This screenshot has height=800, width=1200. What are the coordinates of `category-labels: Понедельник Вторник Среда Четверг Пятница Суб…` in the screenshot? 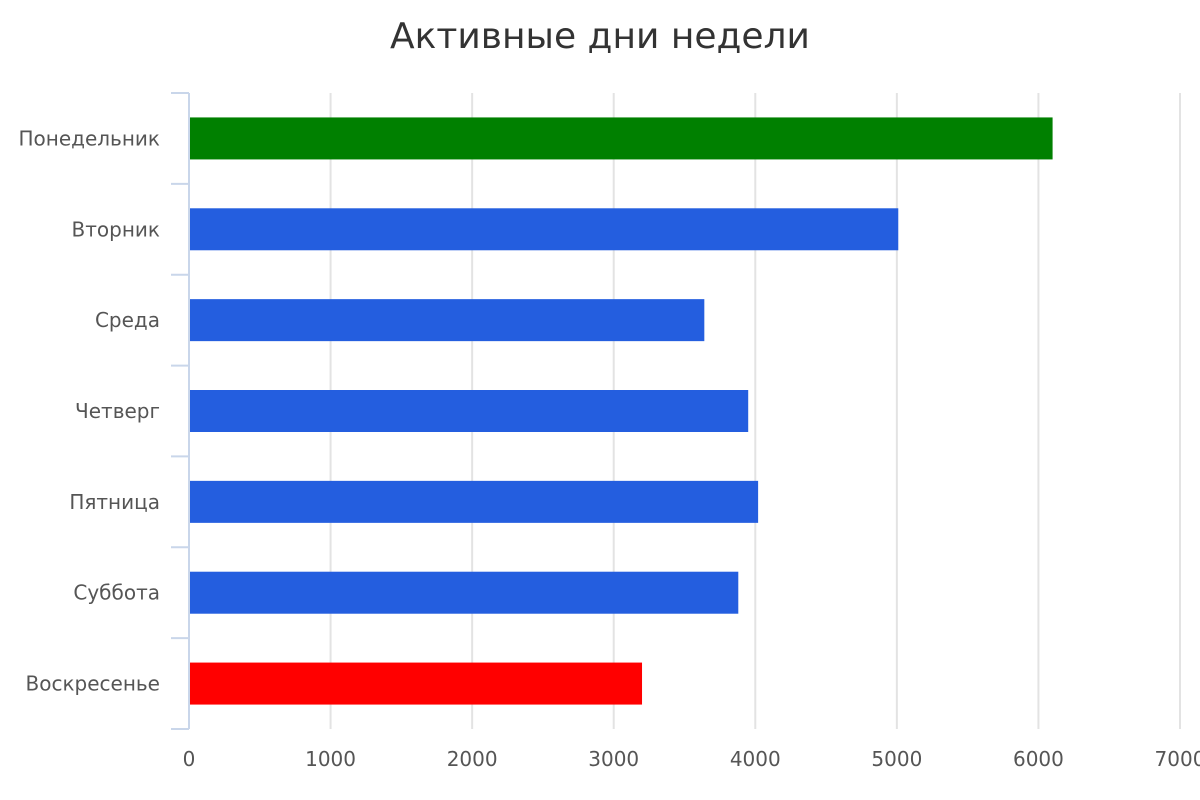 It's located at (89, 410).